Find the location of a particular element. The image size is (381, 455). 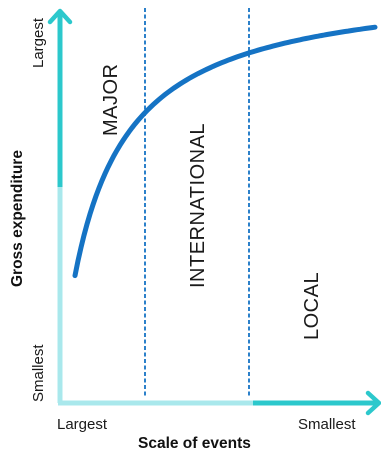

zone-label-international: INTERNATIONAL is located at coordinates (198, 205).